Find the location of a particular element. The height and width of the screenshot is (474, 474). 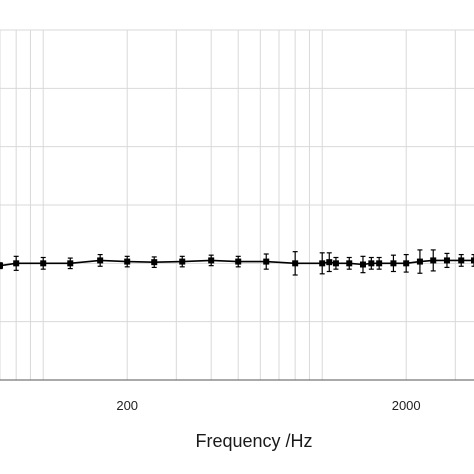

series-line is located at coordinates (237, 262).